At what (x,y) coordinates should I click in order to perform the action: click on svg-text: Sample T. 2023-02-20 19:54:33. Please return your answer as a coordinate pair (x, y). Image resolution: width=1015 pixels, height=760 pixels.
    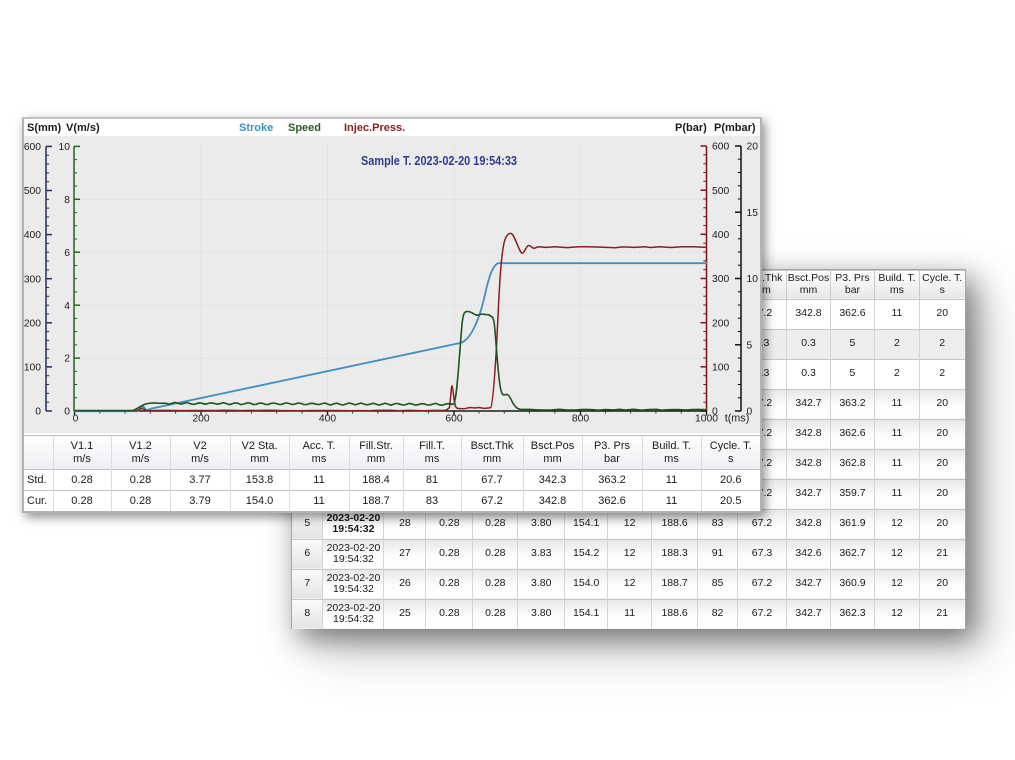
    Looking at the image, I should click on (439, 160).